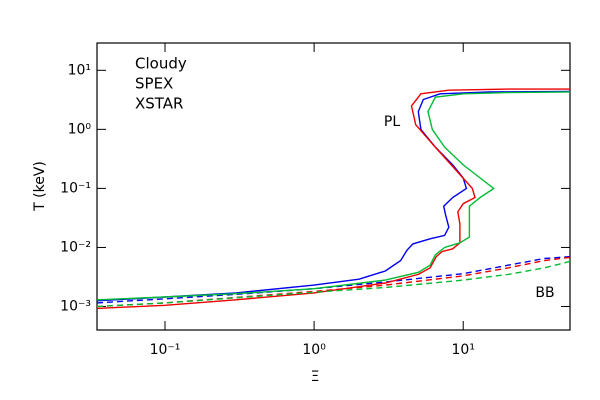 Image resolution: width=600 pixels, height=400 pixels. Describe the element at coordinates (463, 350) in the screenshot. I see `x-tick-label: 10¹` at that location.